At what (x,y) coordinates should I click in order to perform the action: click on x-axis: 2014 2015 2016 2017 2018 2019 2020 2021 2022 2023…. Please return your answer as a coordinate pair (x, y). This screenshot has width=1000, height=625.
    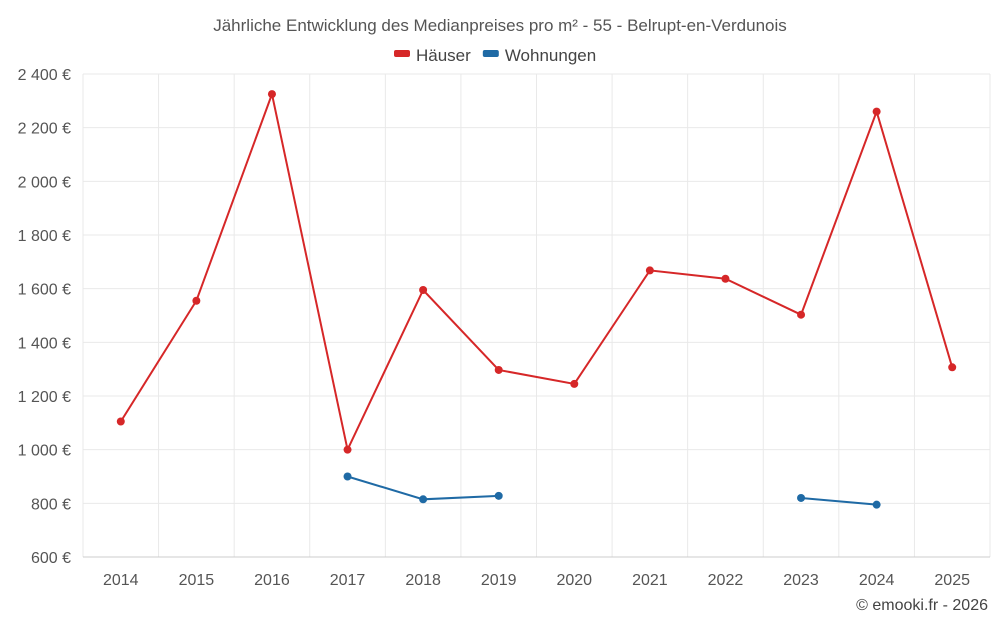
    Looking at the image, I should click on (536, 580).